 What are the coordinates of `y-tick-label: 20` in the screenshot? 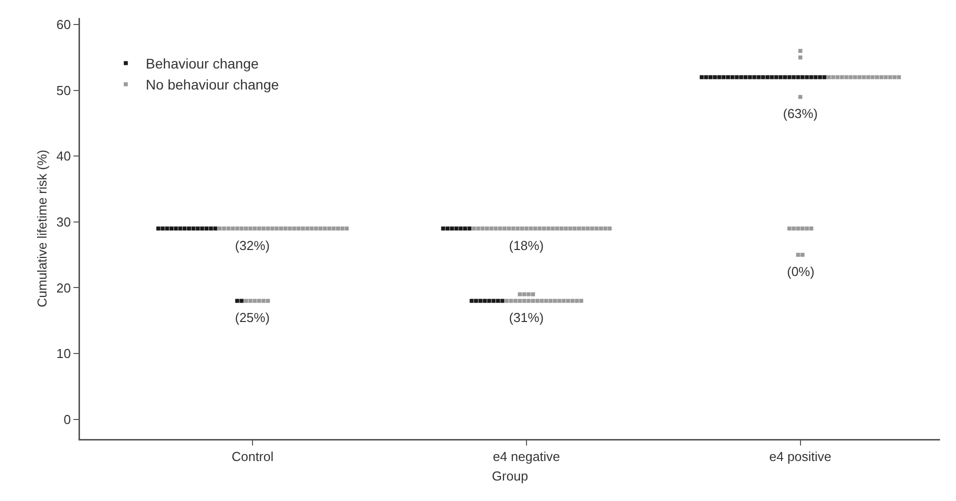 It's located at (63, 288).